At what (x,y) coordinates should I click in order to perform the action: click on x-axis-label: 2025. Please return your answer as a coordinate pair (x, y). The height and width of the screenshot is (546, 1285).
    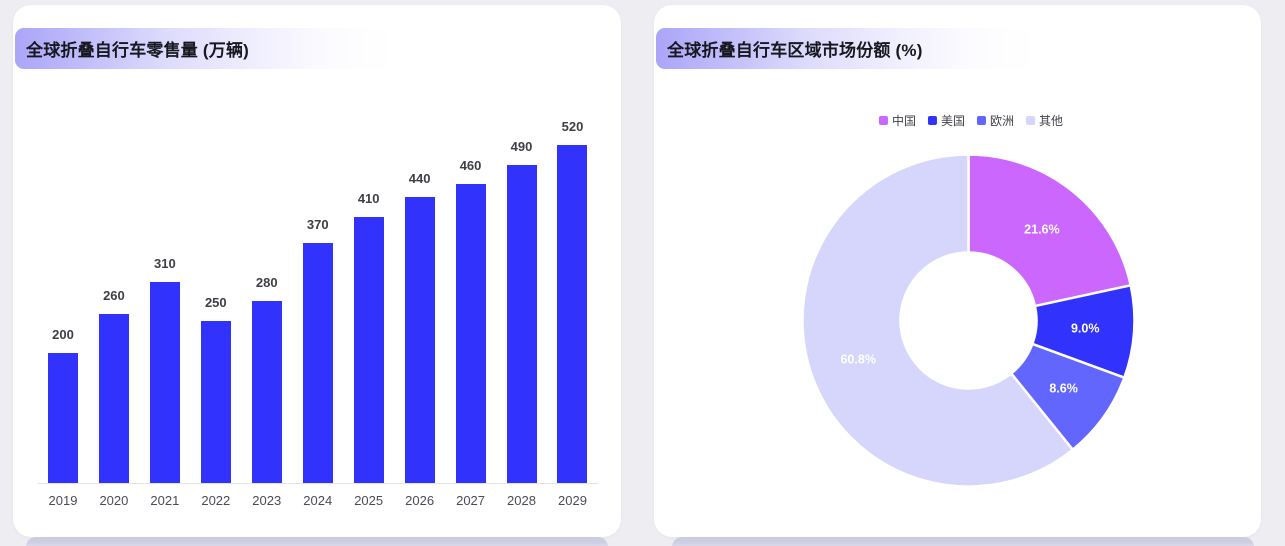
    Looking at the image, I should click on (369, 500).